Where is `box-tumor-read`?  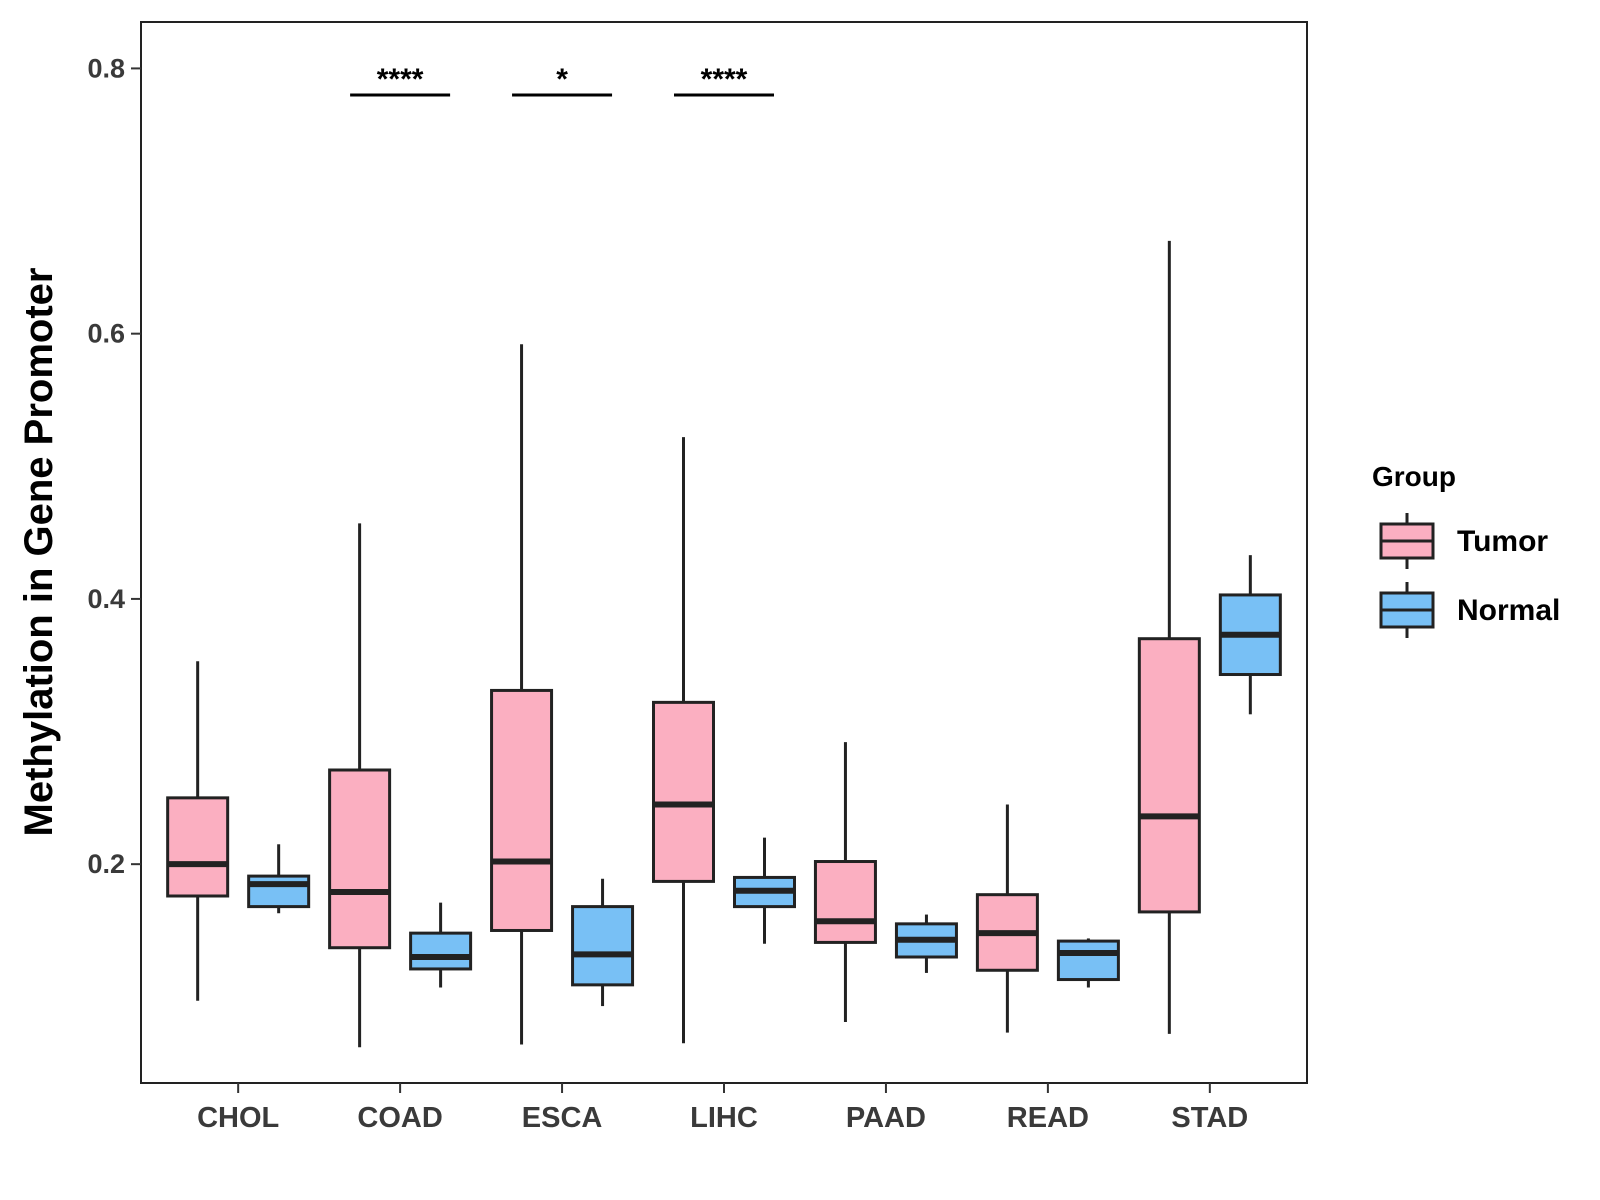 box-tumor-read is located at coordinates (1007, 918).